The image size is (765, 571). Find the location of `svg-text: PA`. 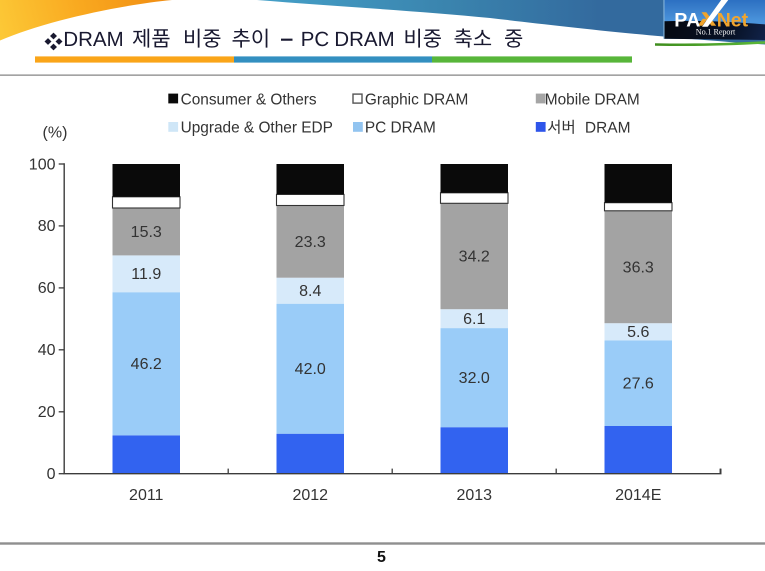

svg-text: PA is located at coordinates (687, 20).